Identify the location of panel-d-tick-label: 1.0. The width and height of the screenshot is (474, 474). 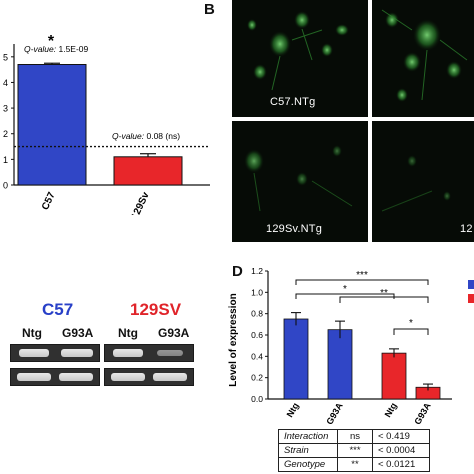
(257, 292).